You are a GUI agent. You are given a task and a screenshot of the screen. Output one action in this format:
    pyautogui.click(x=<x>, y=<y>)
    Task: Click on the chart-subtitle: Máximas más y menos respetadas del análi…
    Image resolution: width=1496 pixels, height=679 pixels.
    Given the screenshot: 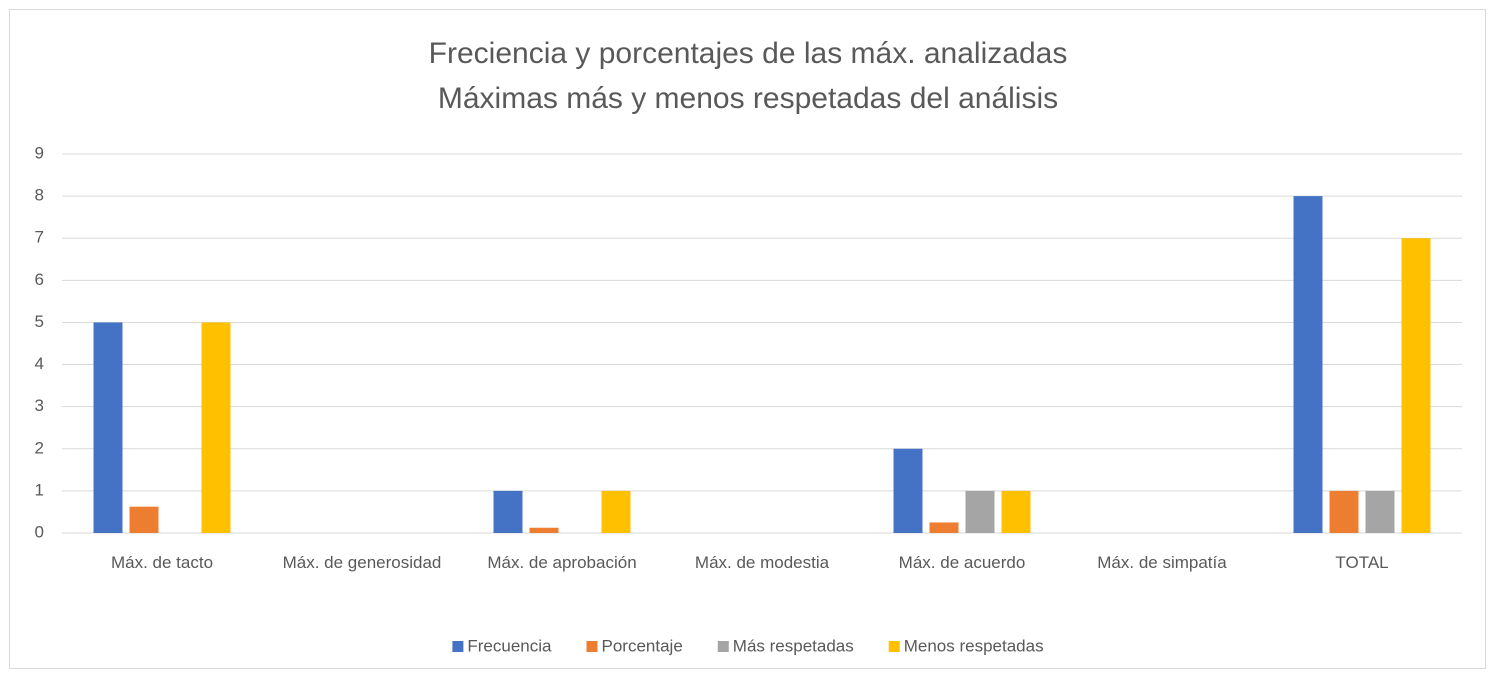 What is the action you would take?
    pyautogui.click(x=748, y=98)
    